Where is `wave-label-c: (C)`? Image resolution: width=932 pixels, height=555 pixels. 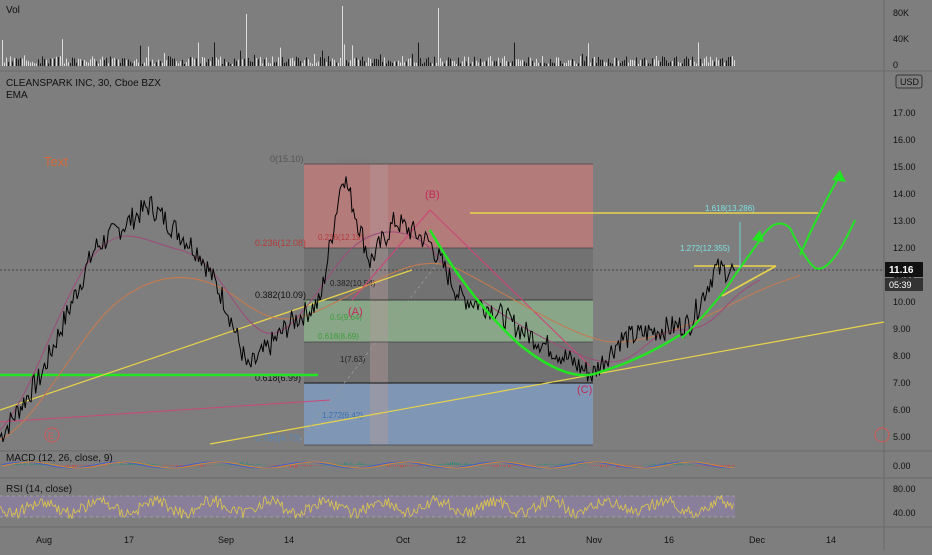
wave-label-c: (C) is located at coordinates (584, 390).